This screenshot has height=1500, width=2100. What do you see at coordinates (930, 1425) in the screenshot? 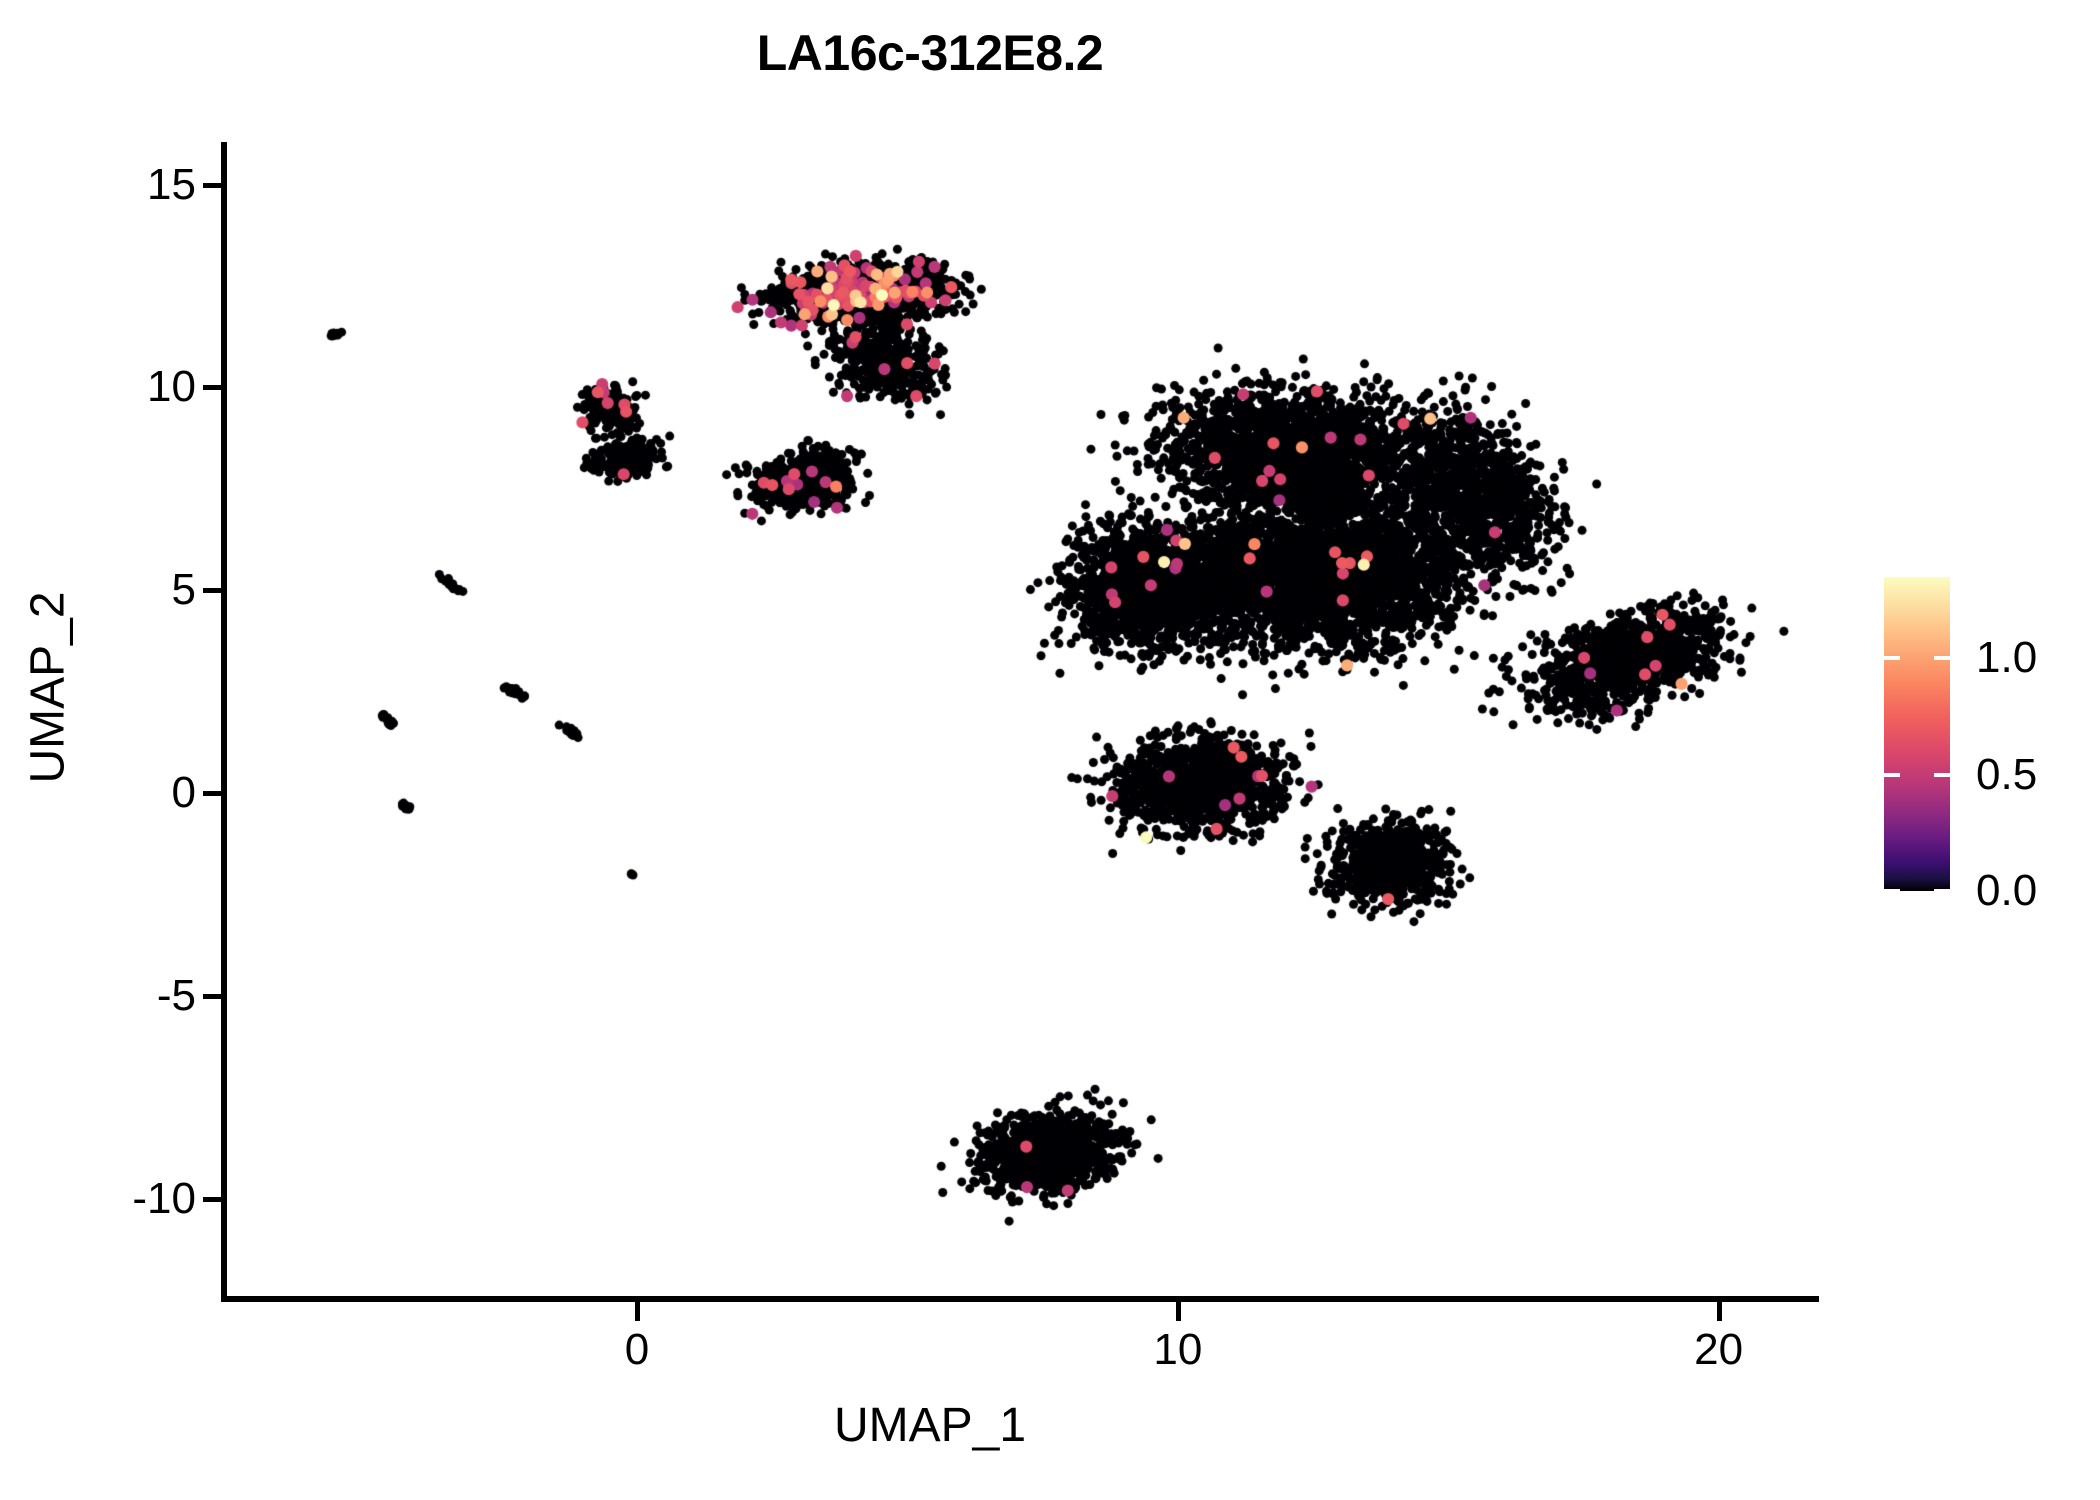
I see `x-axis-label: UMAP_1` at bounding box center [930, 1425].